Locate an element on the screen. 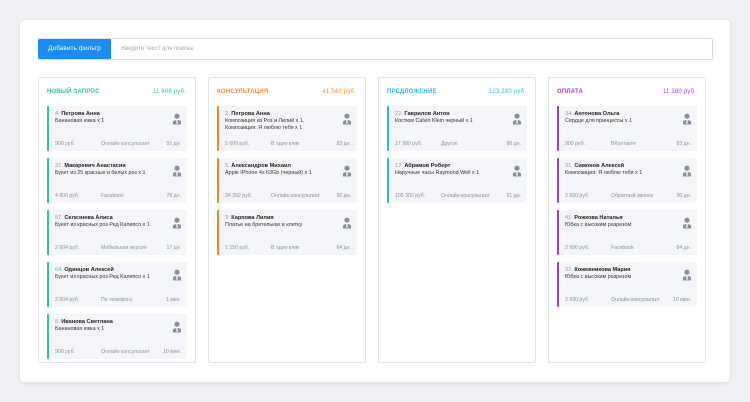  card-title: 2. Петрова Анна is located at coordinates (289, 114).